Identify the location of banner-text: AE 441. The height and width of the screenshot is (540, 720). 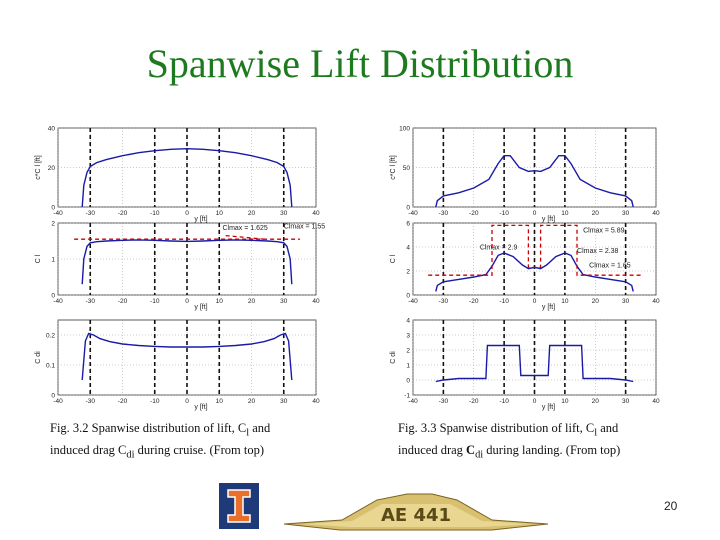
(416, 515).